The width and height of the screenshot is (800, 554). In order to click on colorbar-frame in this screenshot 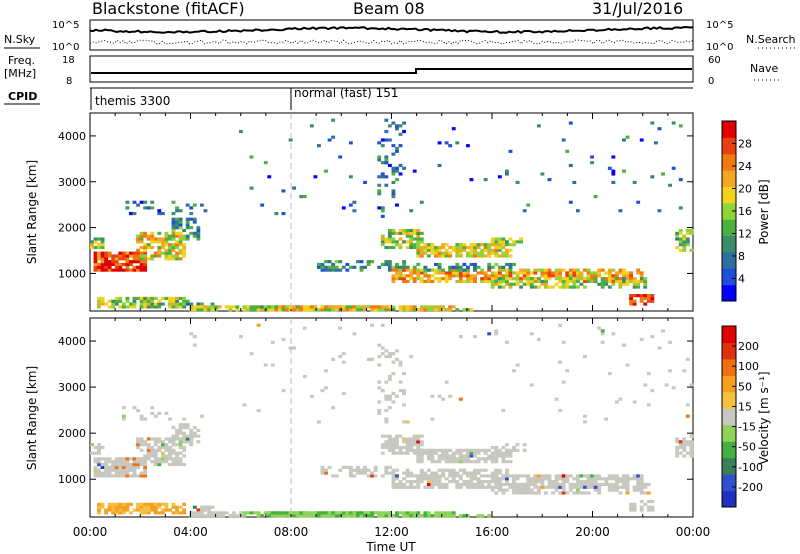, I will do `click(729, 416)`.